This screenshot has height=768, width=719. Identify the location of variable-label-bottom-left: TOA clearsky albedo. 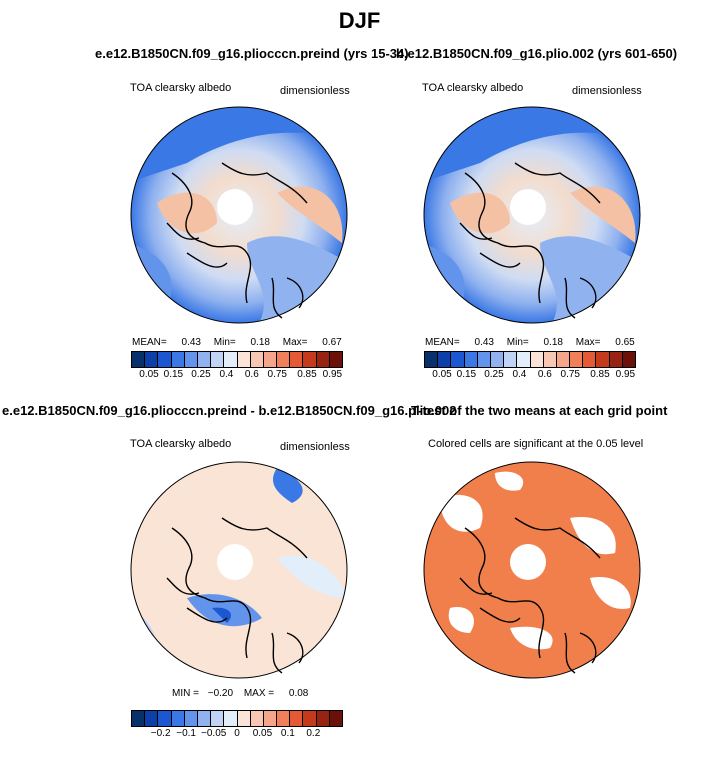
(181, 444).